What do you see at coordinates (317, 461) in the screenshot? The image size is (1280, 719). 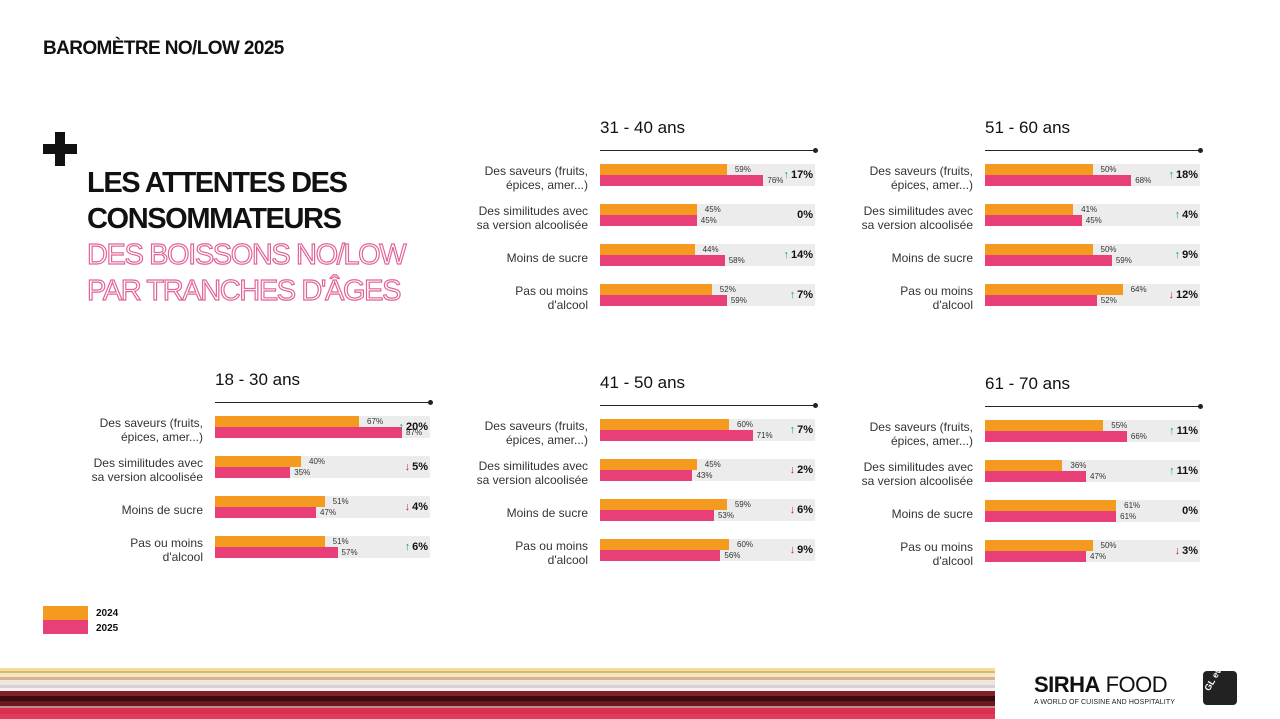 I see `value-label-2024: 40%` at bounding box center [317, 461].